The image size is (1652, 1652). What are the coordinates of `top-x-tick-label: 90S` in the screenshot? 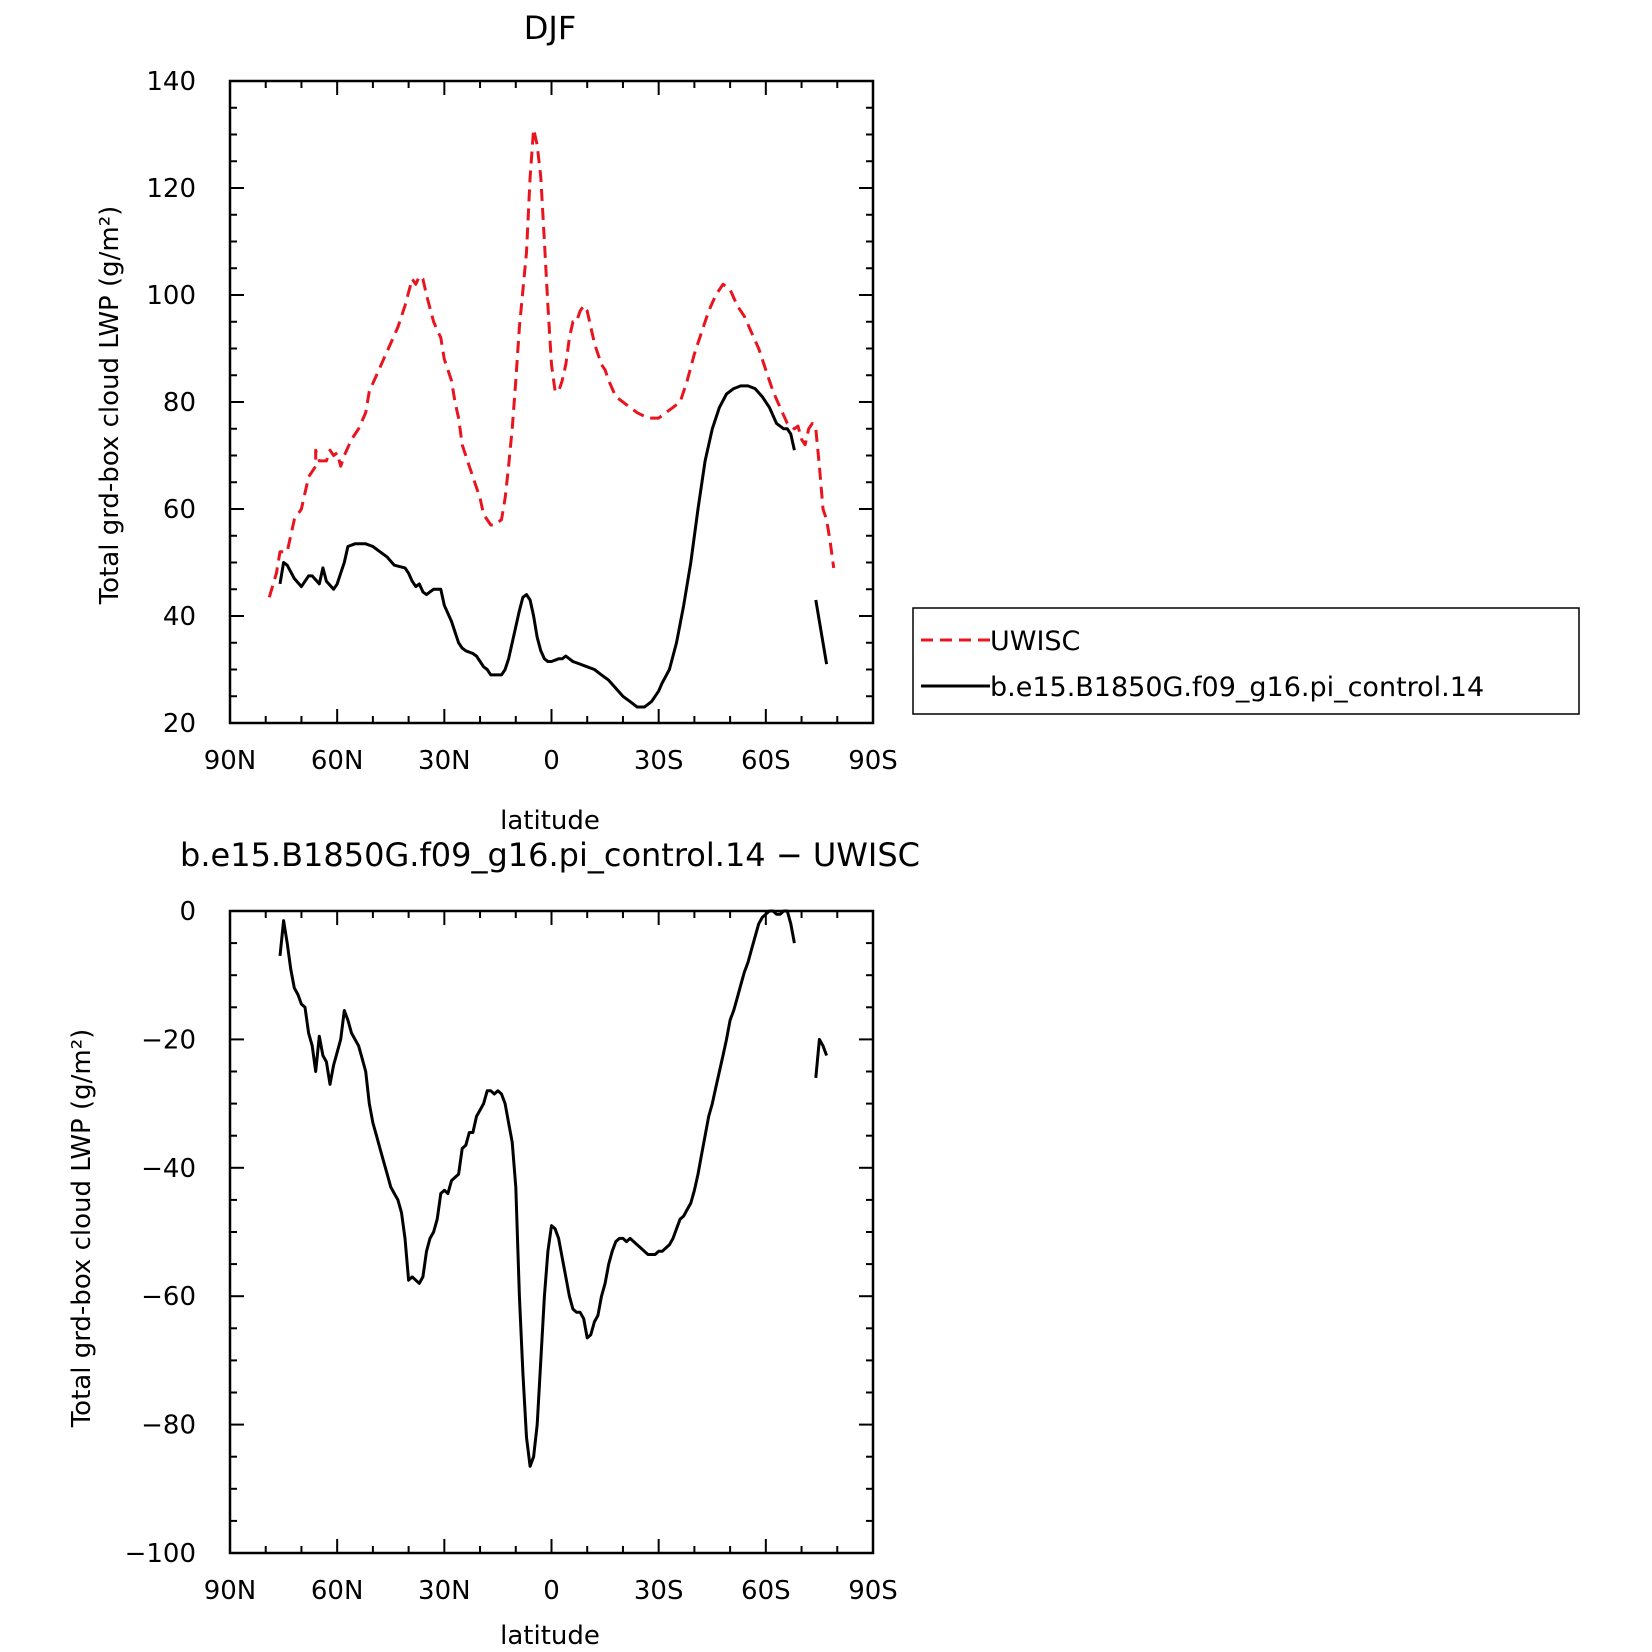 It's located at (873, 761).